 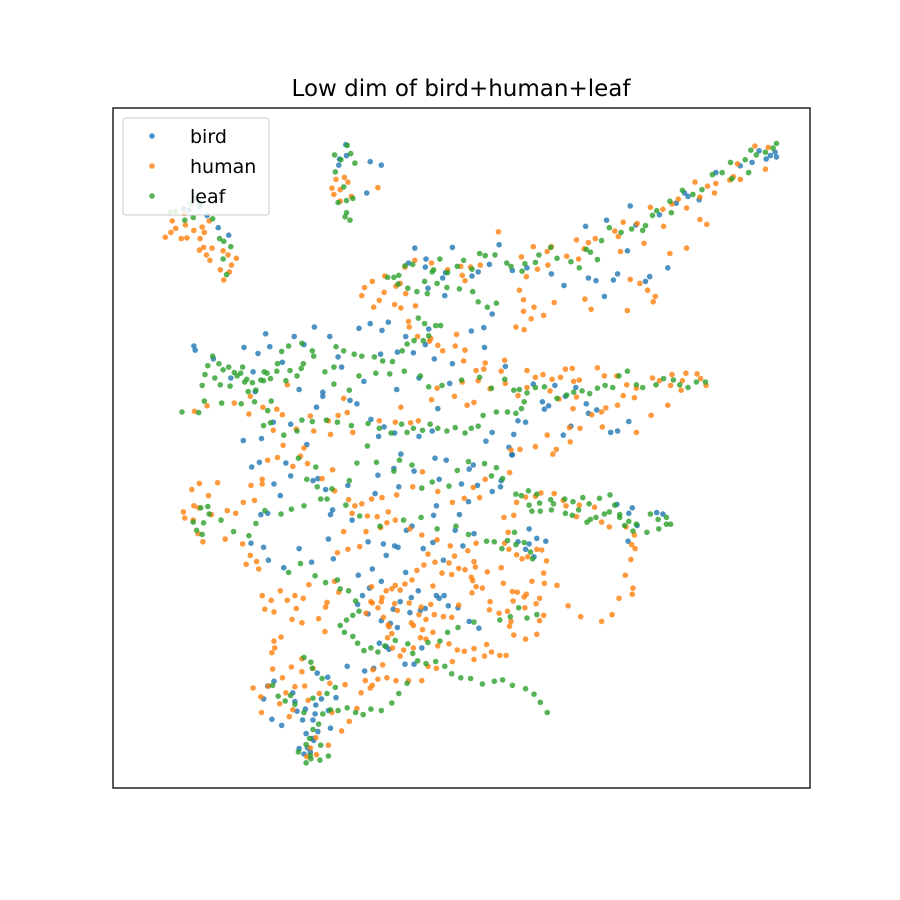 I want to click on legend-label-human: human, so click(x=223, y=167).